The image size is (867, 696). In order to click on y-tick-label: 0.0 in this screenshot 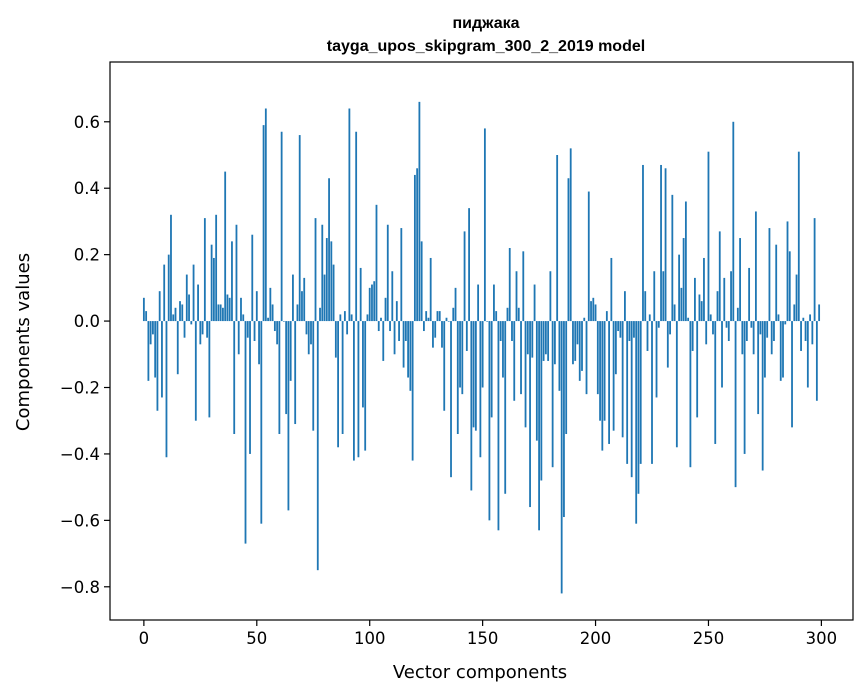, I will do `click(87, 321)`.